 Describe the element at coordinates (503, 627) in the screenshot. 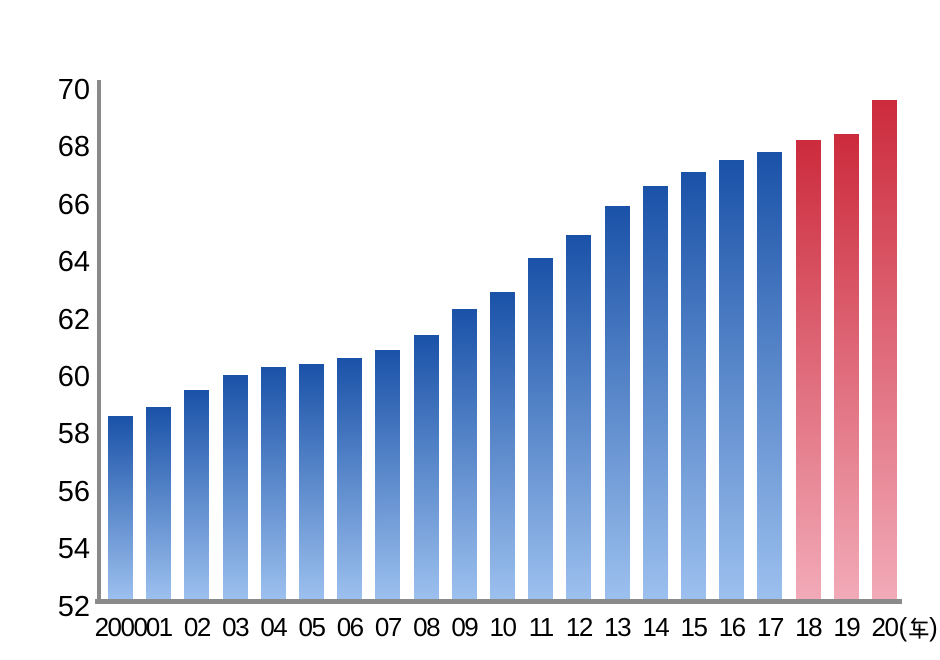

I see `x-tick-label-10: 10` at that location.